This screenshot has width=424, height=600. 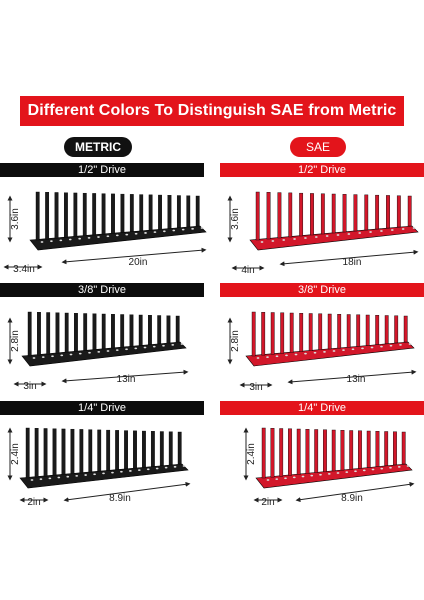 I want to click on metric-half-drive-band: 1/2" Drive, so click(x=102, y=170).